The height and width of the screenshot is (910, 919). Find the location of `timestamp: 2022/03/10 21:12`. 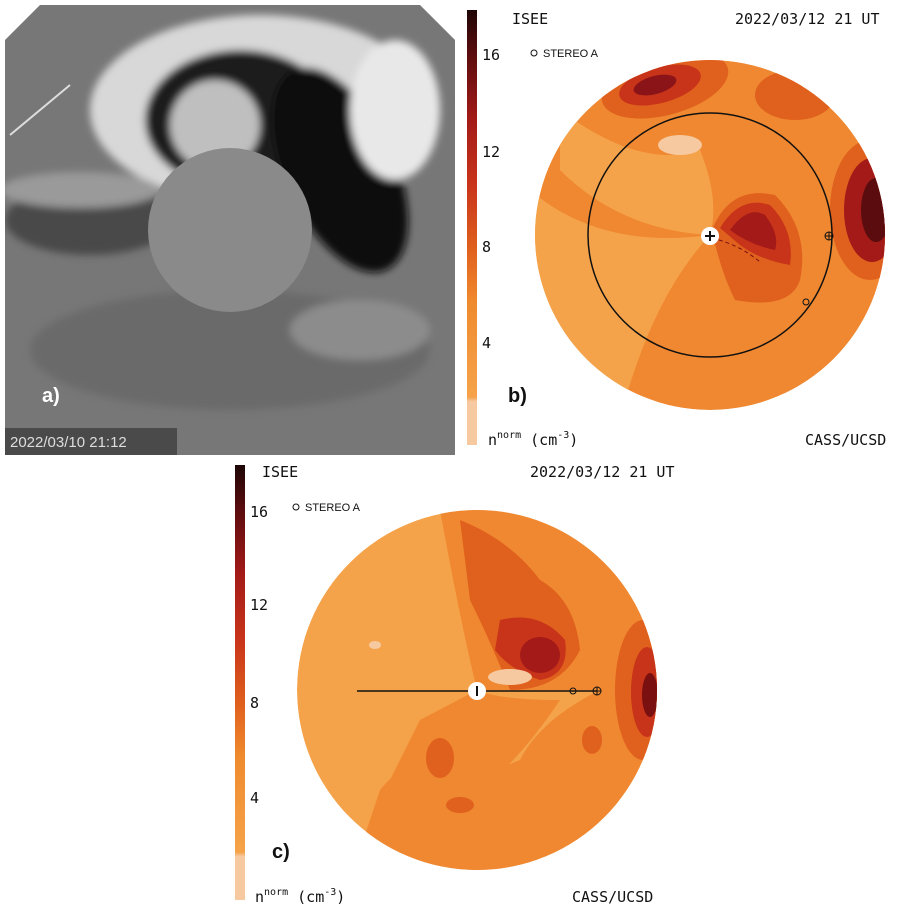

timestamp: 2022/03/10 21:12 is located at coordinates (68, 442).